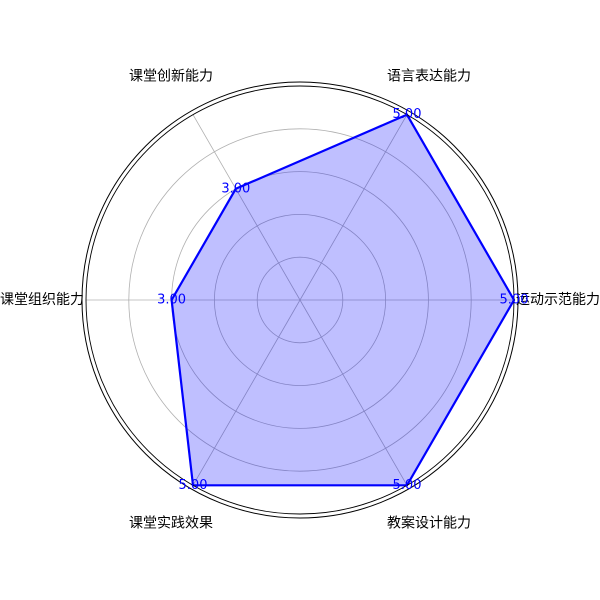 This screenshot has height=600, width=600. What do you see at coordinates (558, 299) in the screenshot?
I see `category-label-1: 运动示范能力` at bounding box center [558, 299].